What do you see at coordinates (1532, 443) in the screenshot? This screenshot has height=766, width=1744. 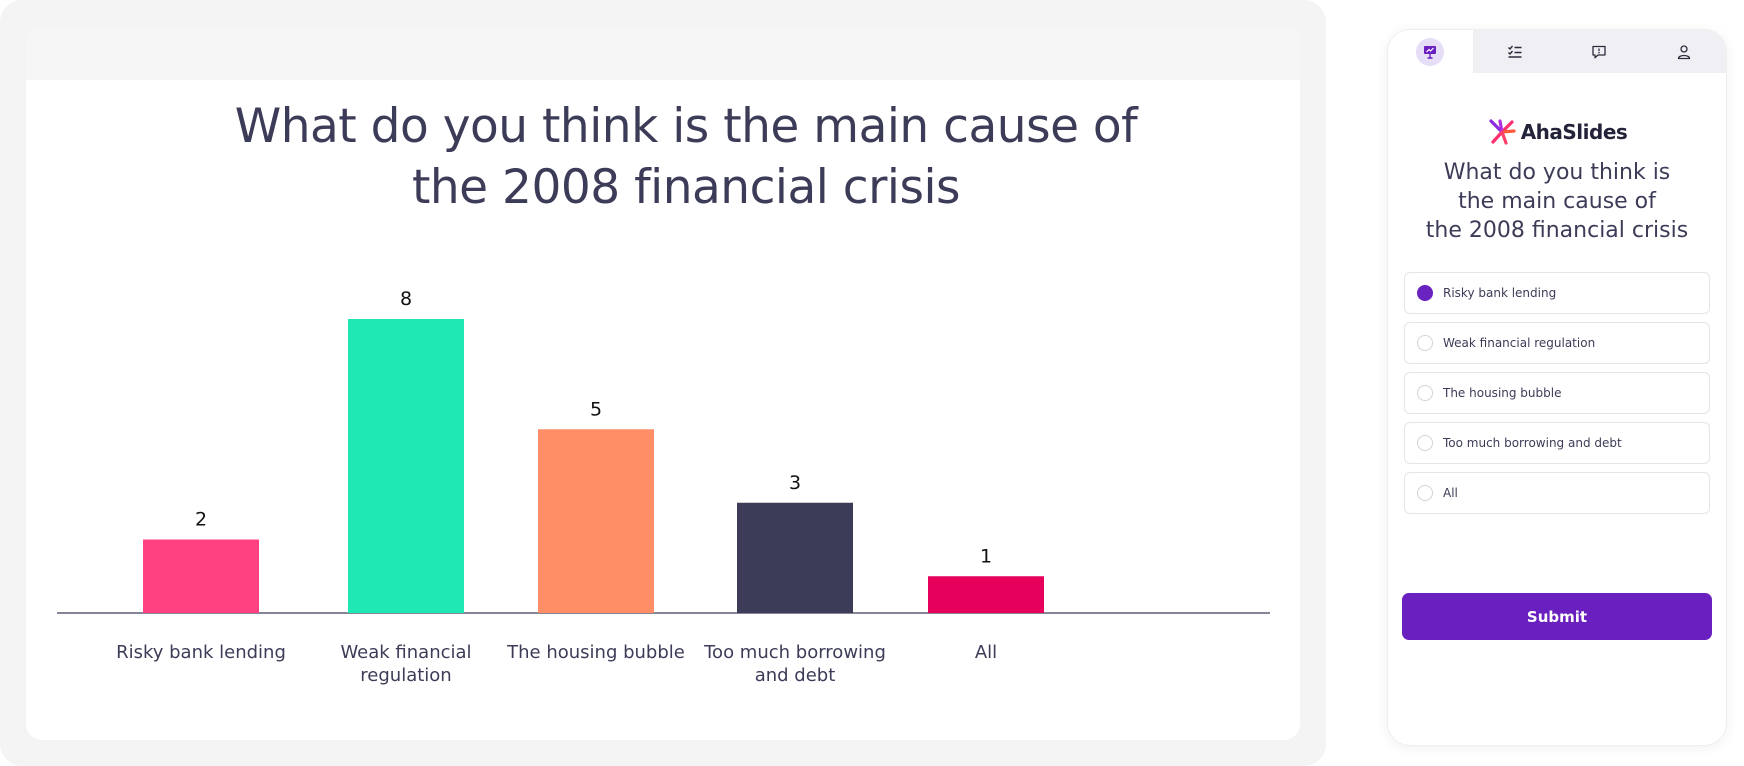 I see `option-label: Too much borrowing and debt` at bounding box center [1532, 443].